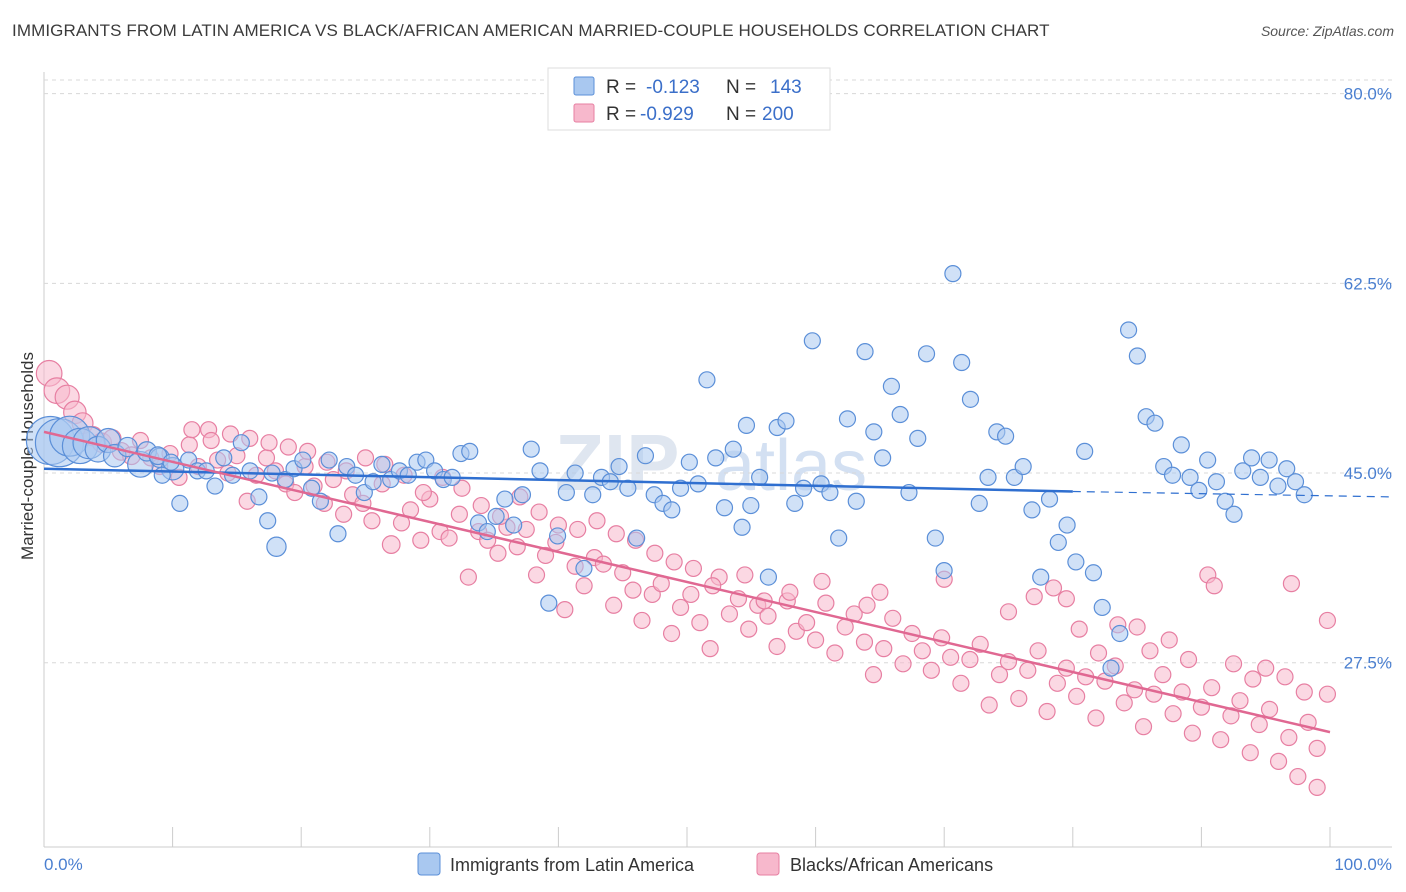  What do you see at coordinates (584, 86) in the screenshot?
I see `legend-swatch-blue` at bounding box center [584, 86].